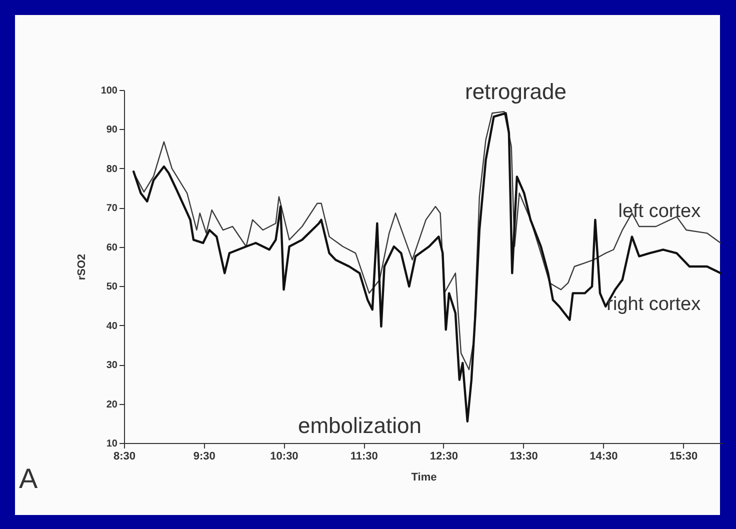 This screenshot has height=529, width=736. I want to click on y-tick-label: 60, so click(112, 248).